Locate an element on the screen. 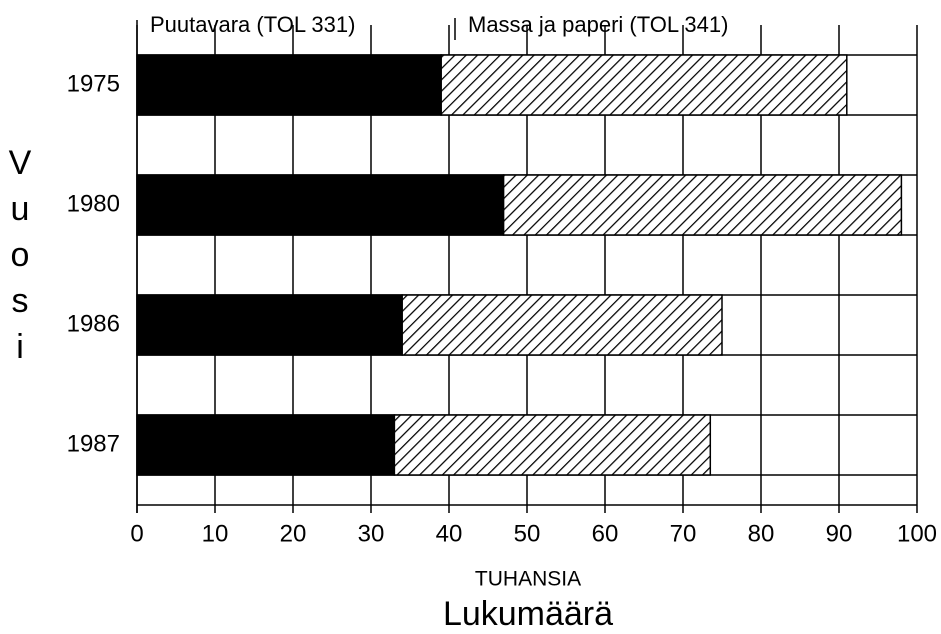 The width and height of the screenshot is (941, 634). x-axis-unit: TUHANSIA is located at coordinates (528, 579).